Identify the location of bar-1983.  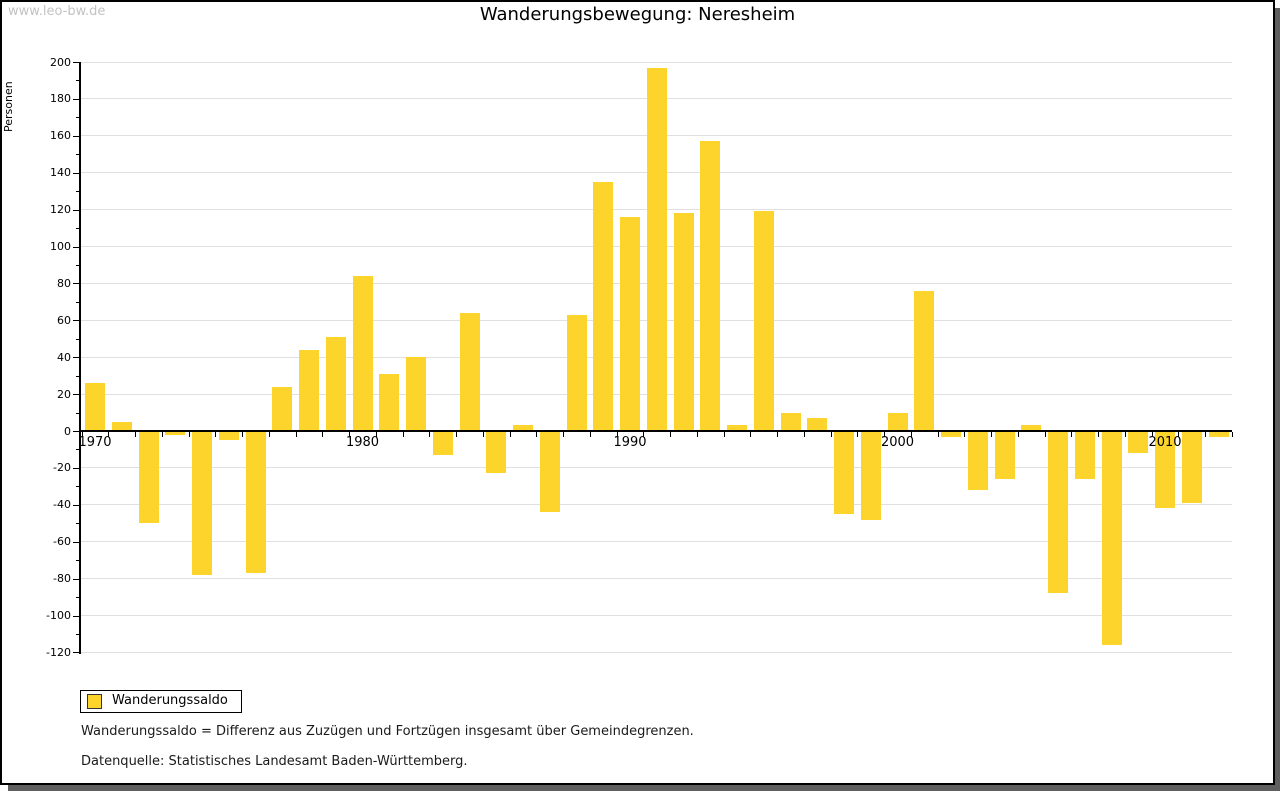
(442, 443).